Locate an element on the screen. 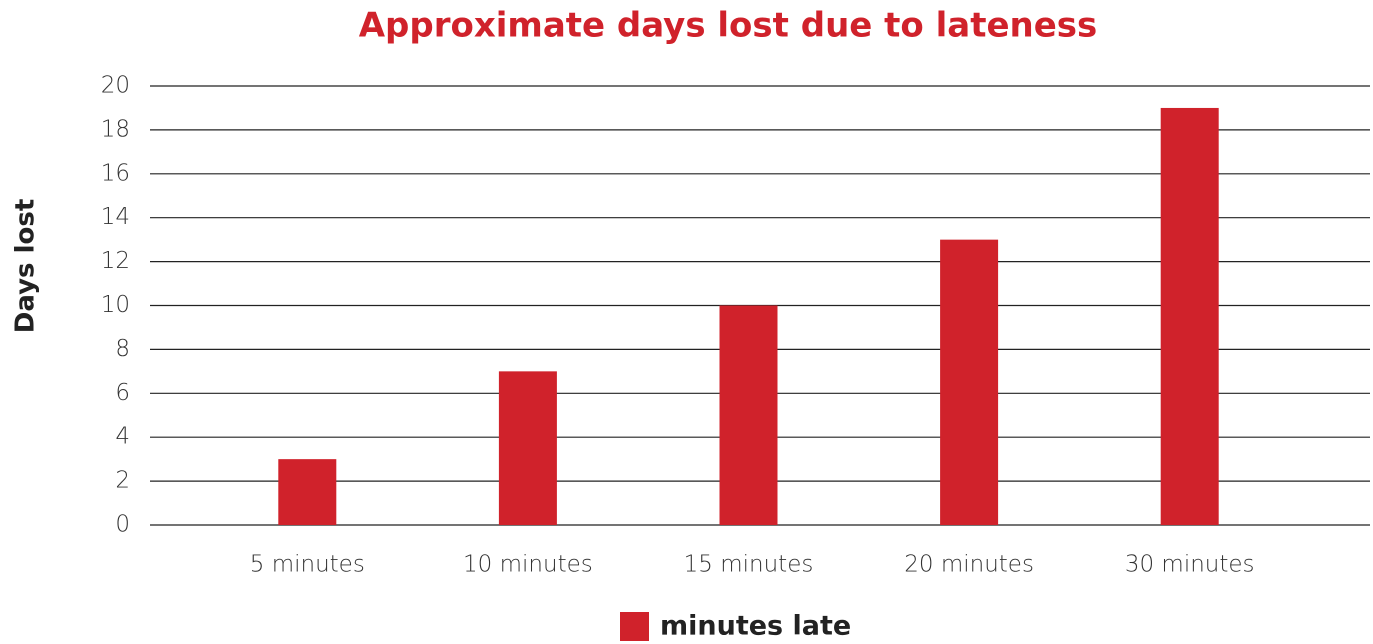  y-tick-label: 20 is located at coordinates (115, 86).